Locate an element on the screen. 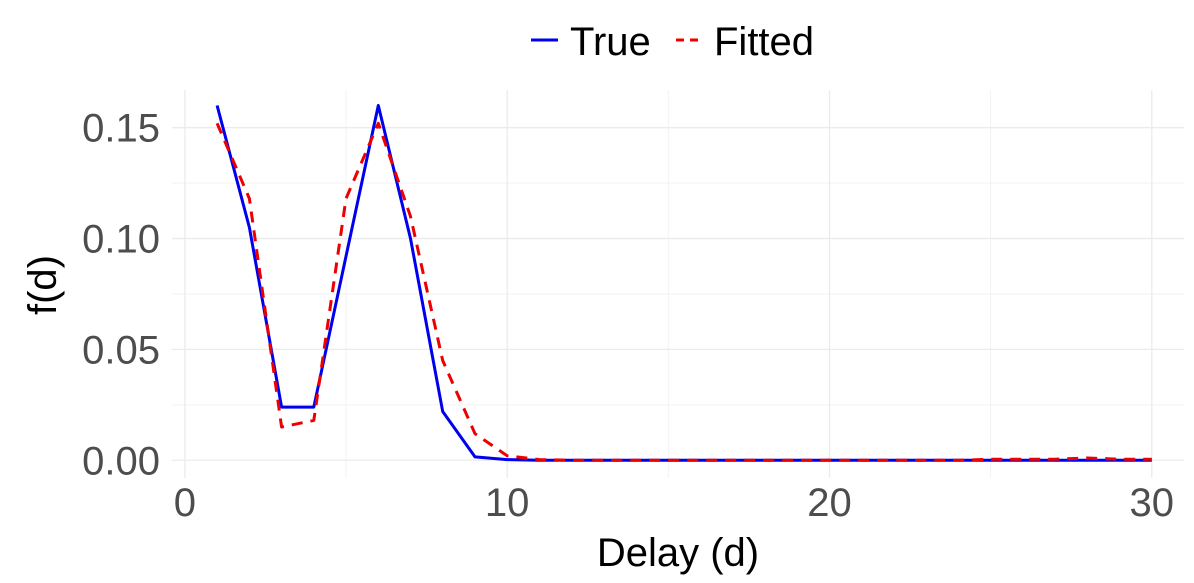 This screenshot has width=1194, height=583. x-tick-label: 0 is located at coordinates (185, 503).